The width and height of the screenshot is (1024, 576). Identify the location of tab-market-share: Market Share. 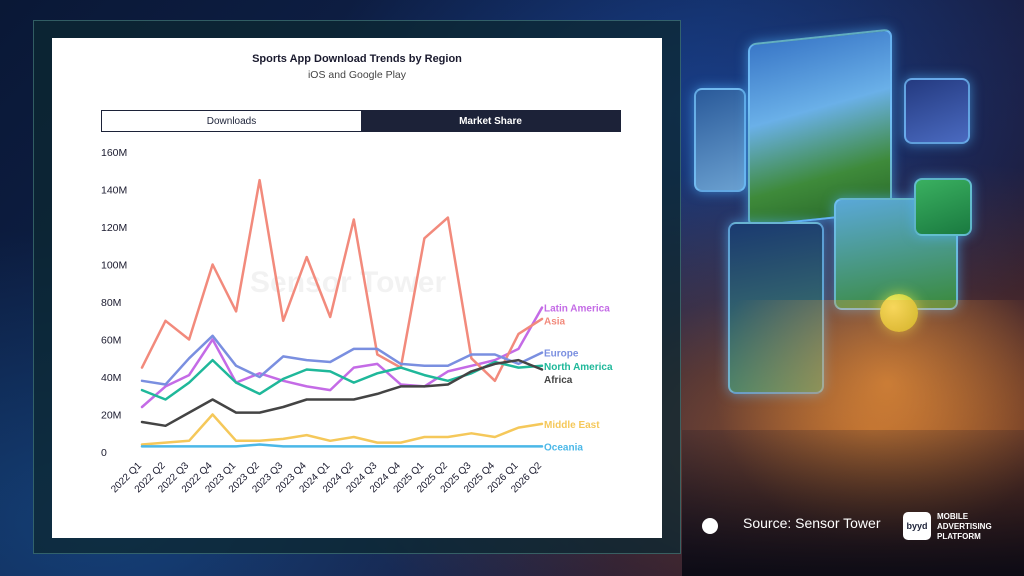
(490, 121).